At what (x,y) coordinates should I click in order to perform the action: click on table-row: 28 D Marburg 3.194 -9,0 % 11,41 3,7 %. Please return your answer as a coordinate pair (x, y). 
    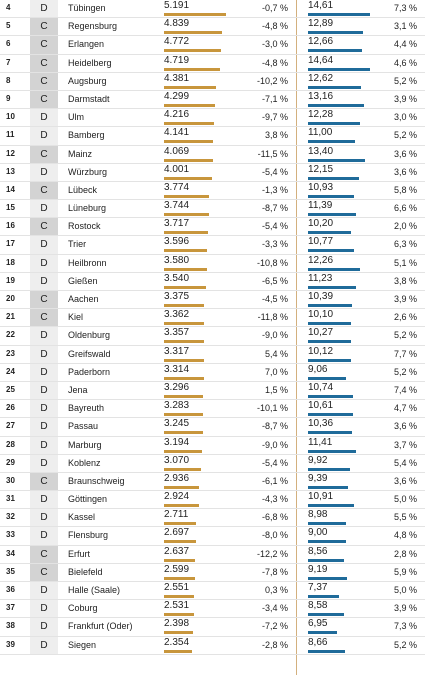
    Looking at the image, I should click on (212, 445).